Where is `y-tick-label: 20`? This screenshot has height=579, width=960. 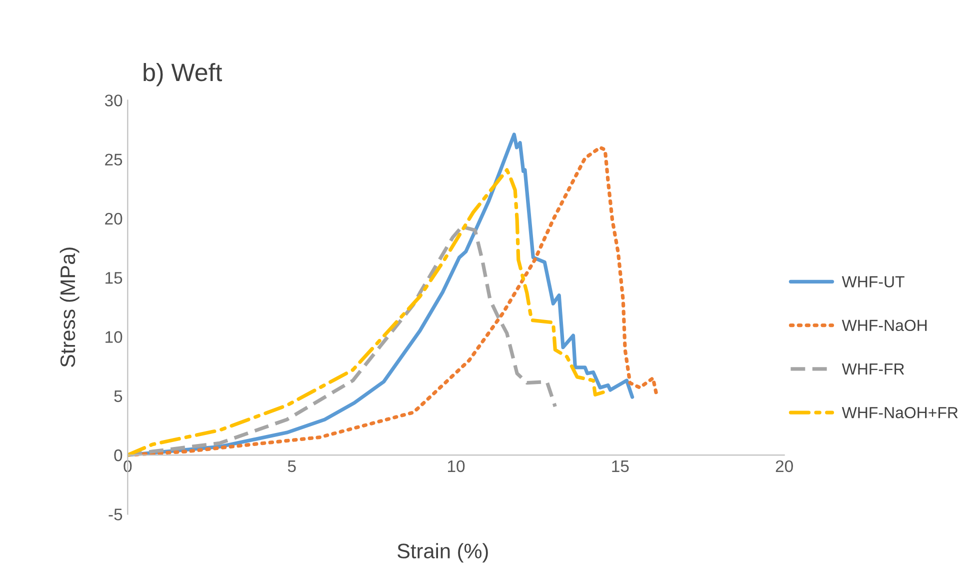
y-tick-label: 20 is located at coordinates (113, 218).